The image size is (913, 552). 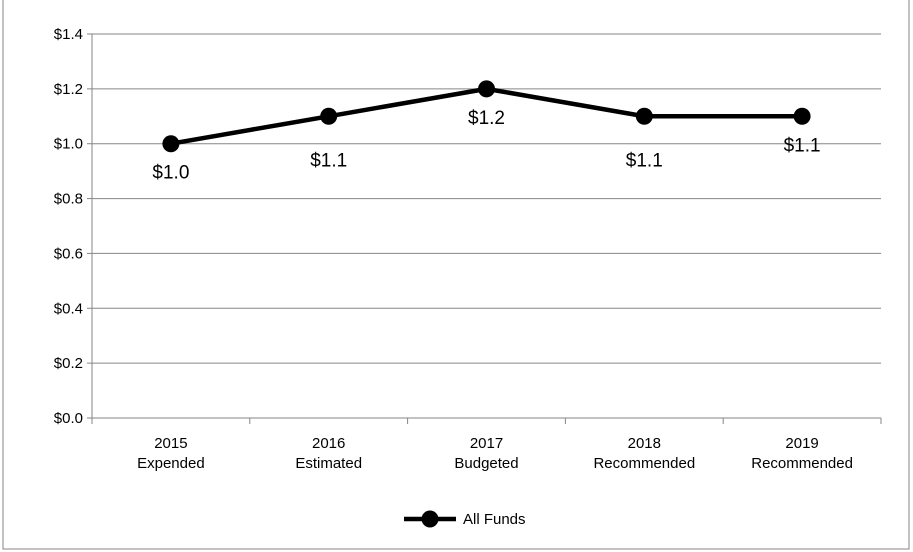 What do you see at coordinates (68, 253) in the screenshot?
I see `y-tick-label: $0.6` at bounding box center [68, 253].